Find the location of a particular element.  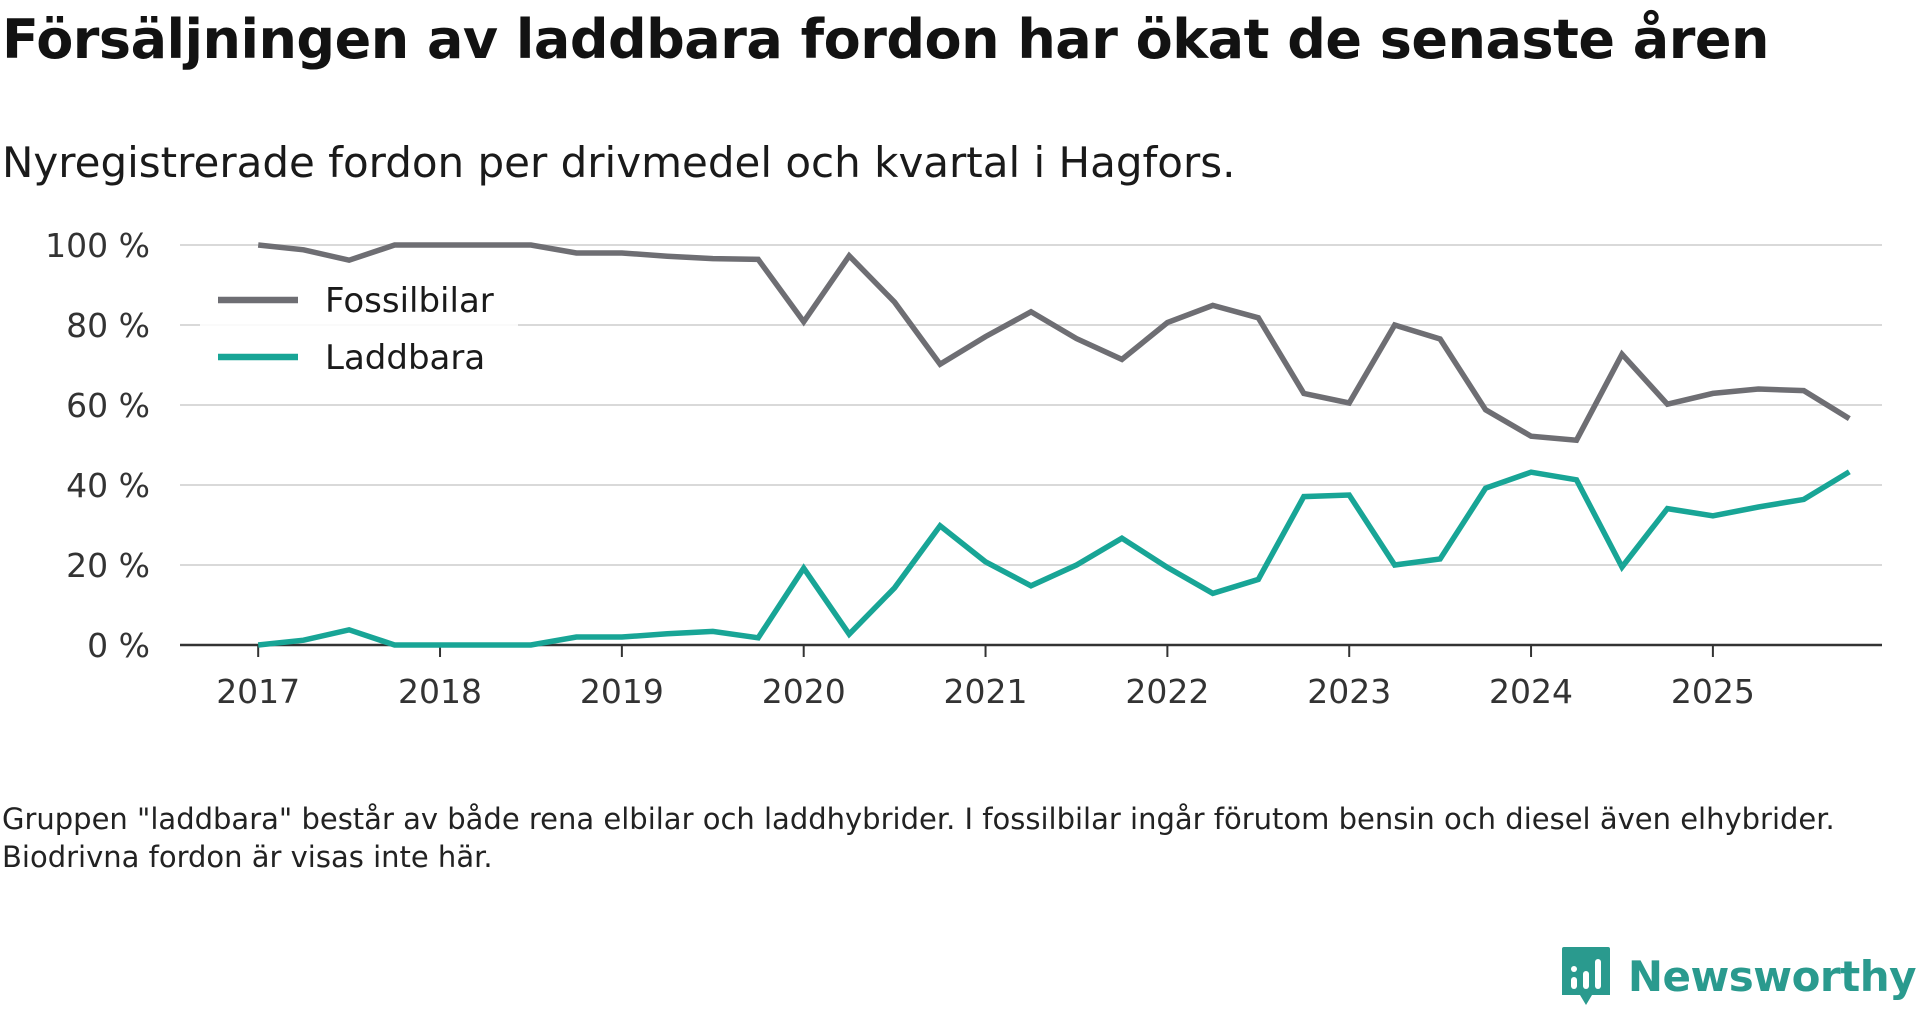

x-tick-label: 2021 is located at coordinates (986, 691).